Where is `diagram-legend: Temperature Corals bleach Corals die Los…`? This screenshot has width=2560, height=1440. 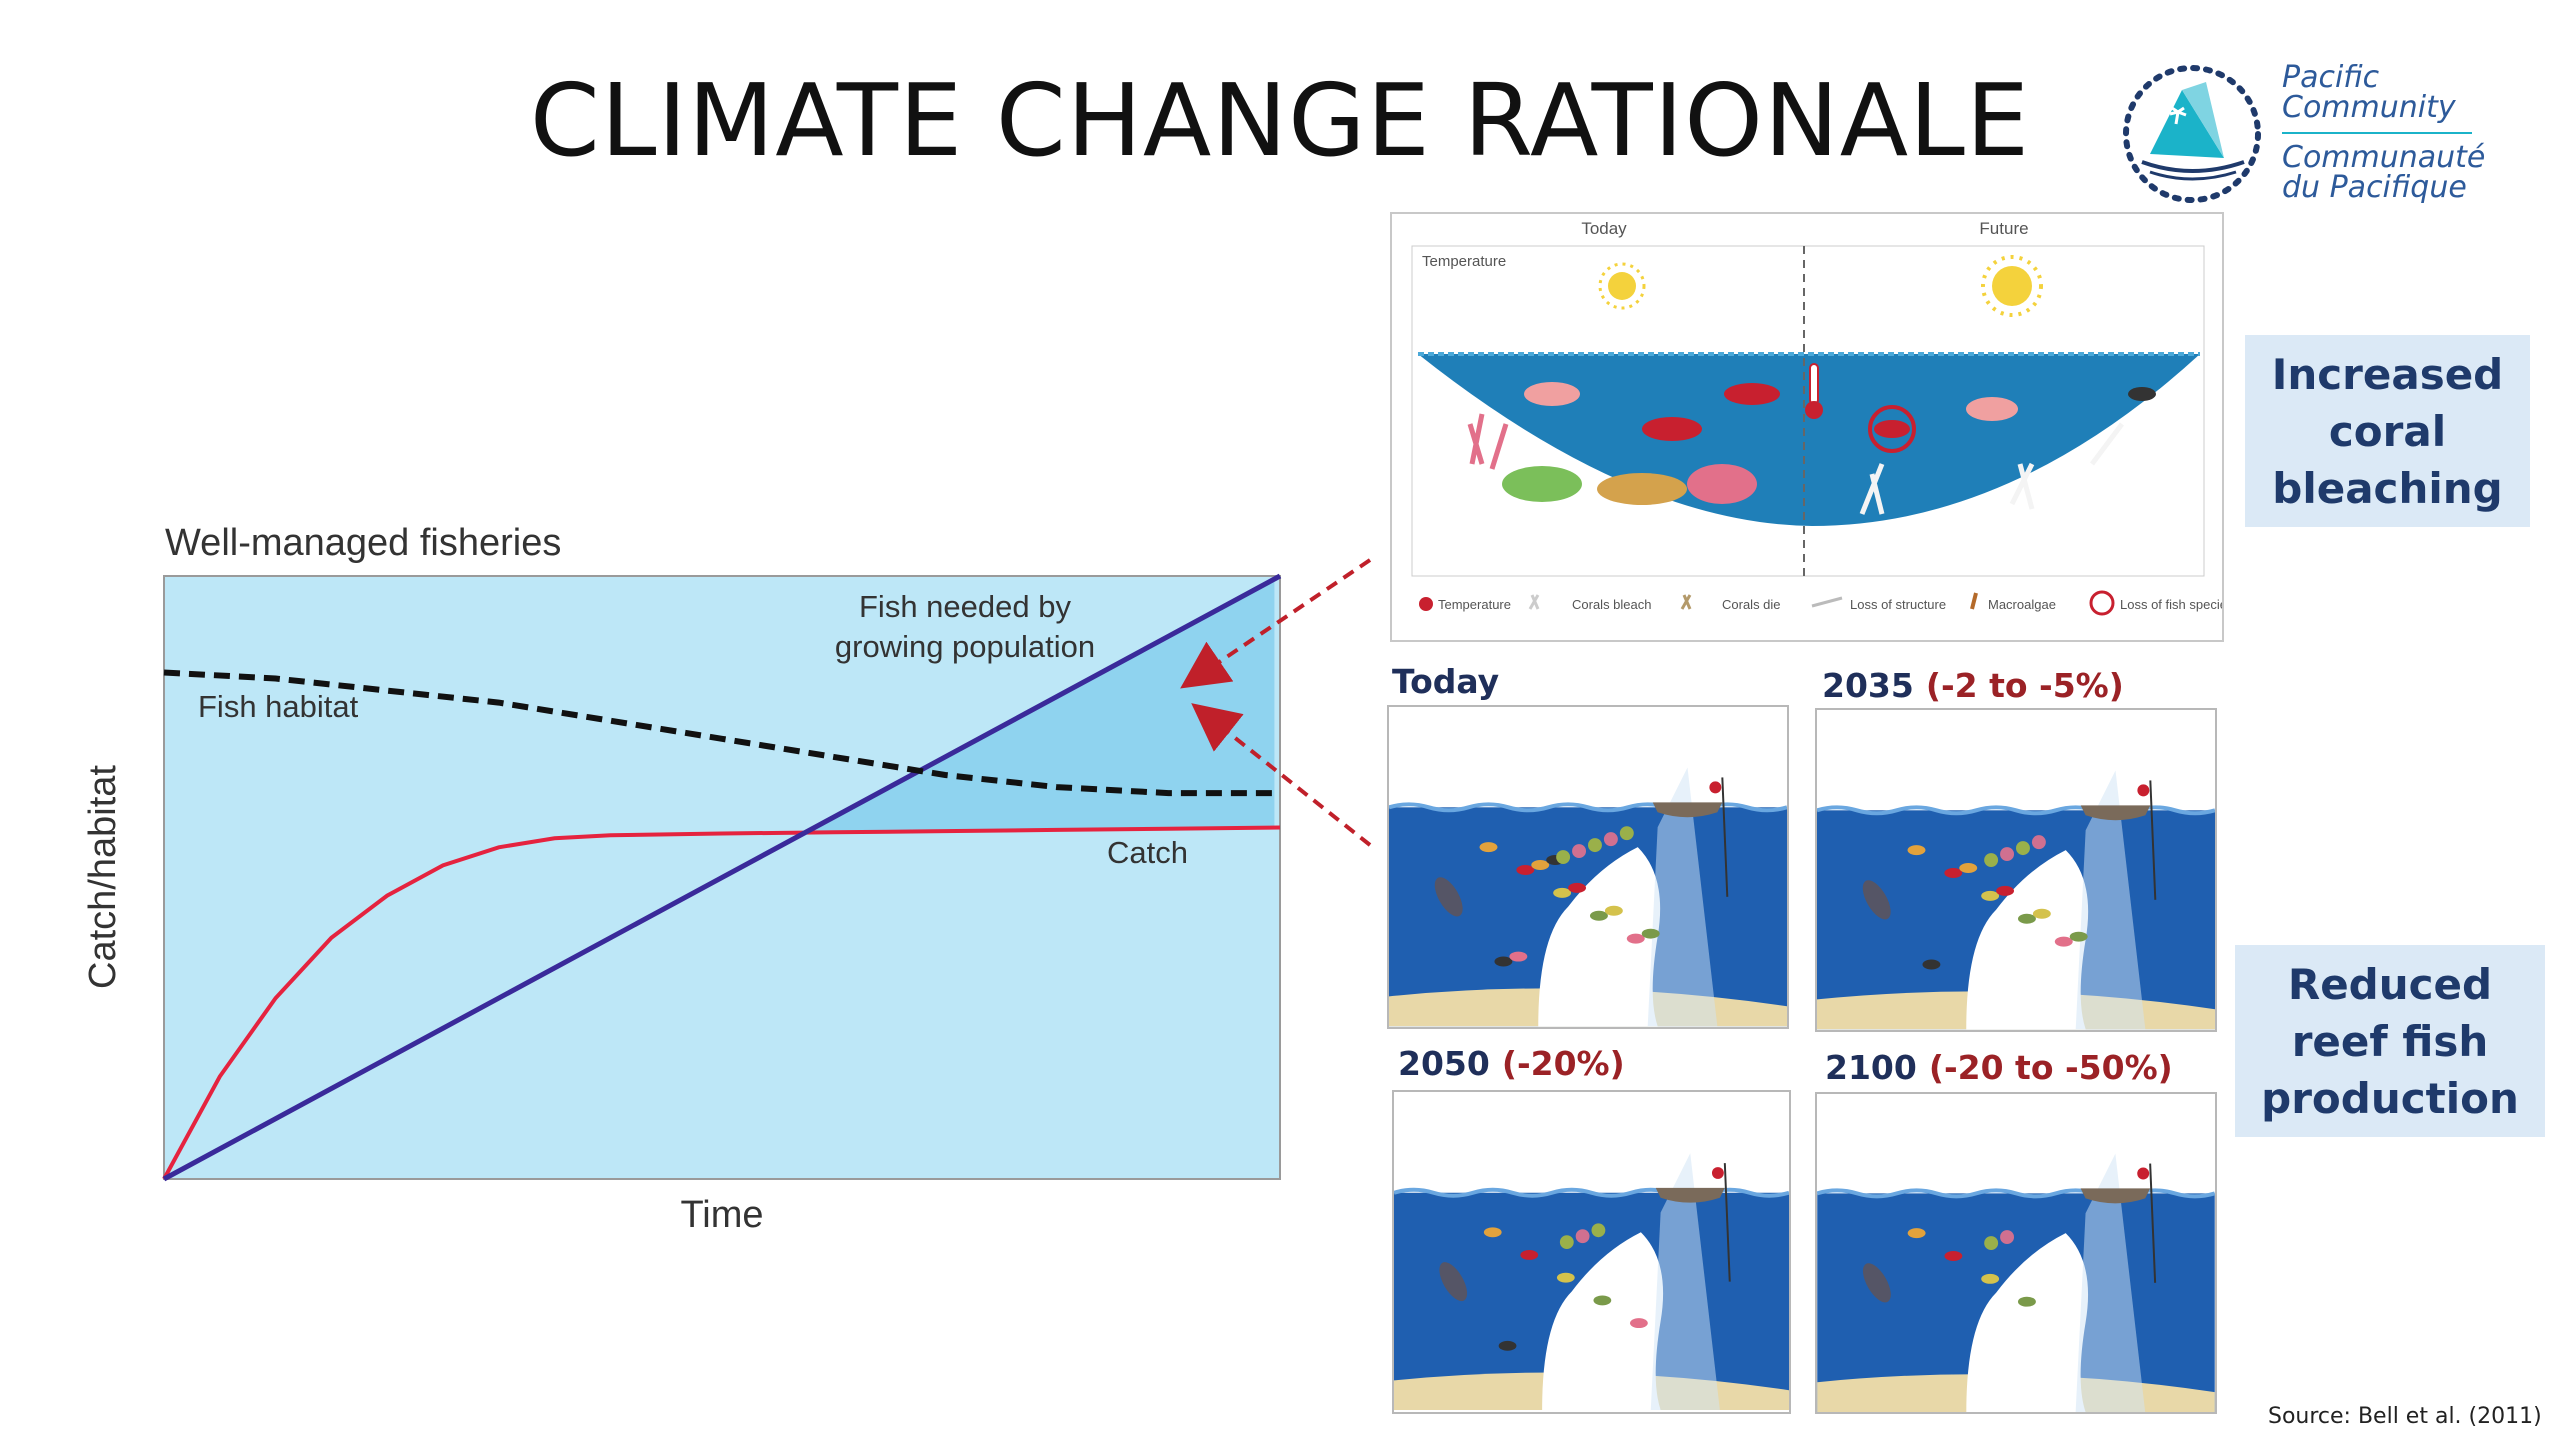
diagram-legend: Temperature Corals bleach Corals die Los… is located at coordinates (1826, 603).